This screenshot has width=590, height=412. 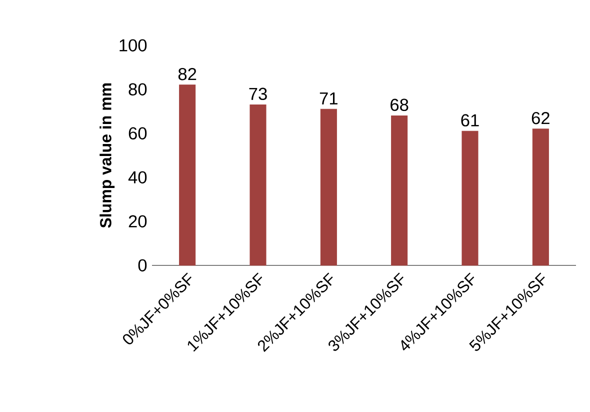 What do you see at coordinates (470, 120) in the screenshot?
I see `data-label: 61` at bounding box center [470, 120].